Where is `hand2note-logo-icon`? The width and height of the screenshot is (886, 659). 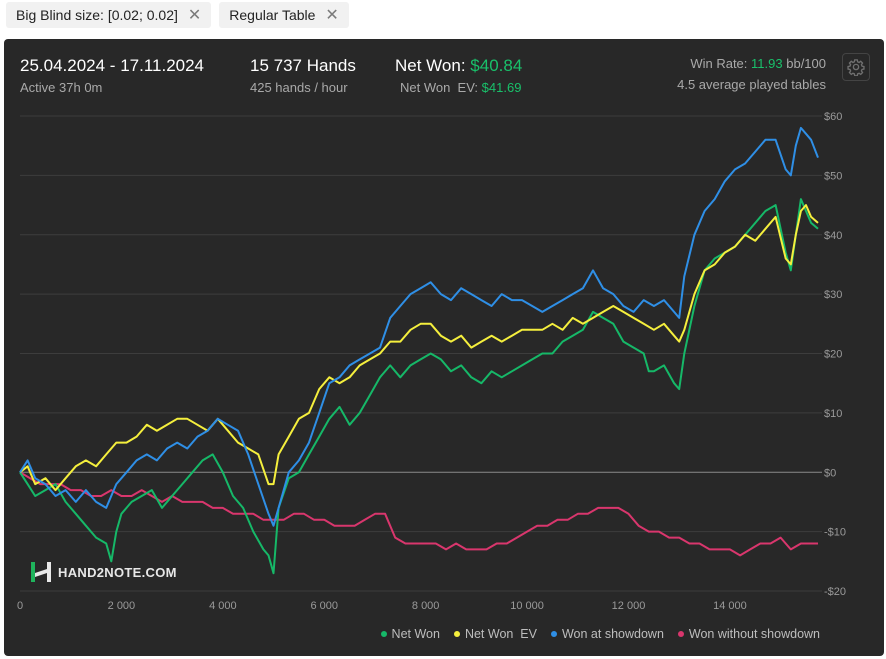 hand2note-logo-icon is located at coordinates (41, 572).